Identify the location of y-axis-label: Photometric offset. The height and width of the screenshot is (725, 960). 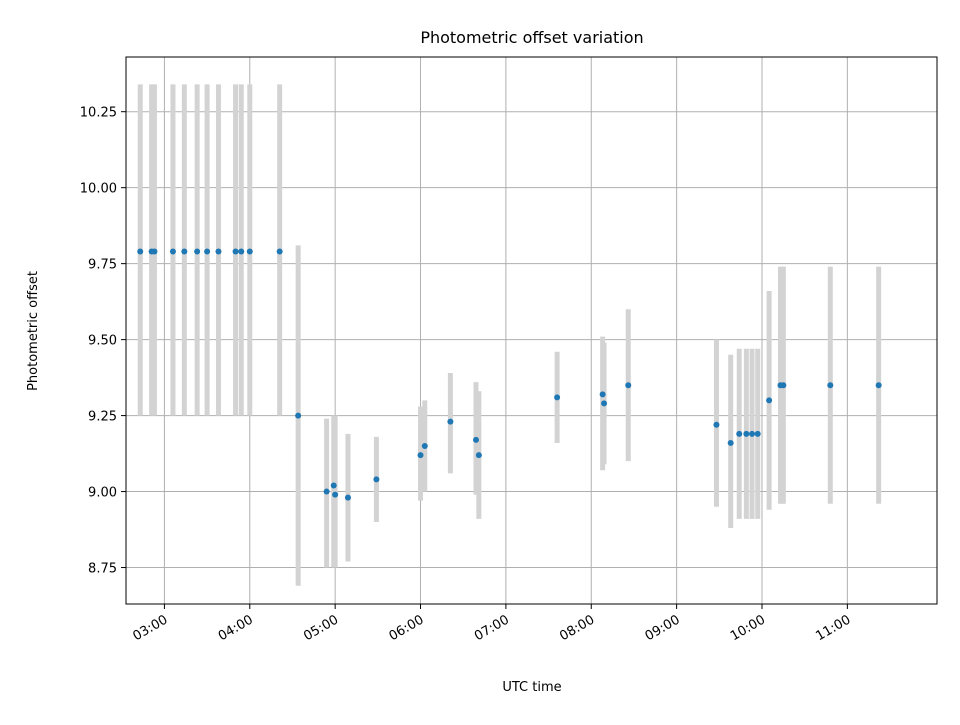
(33, 331).